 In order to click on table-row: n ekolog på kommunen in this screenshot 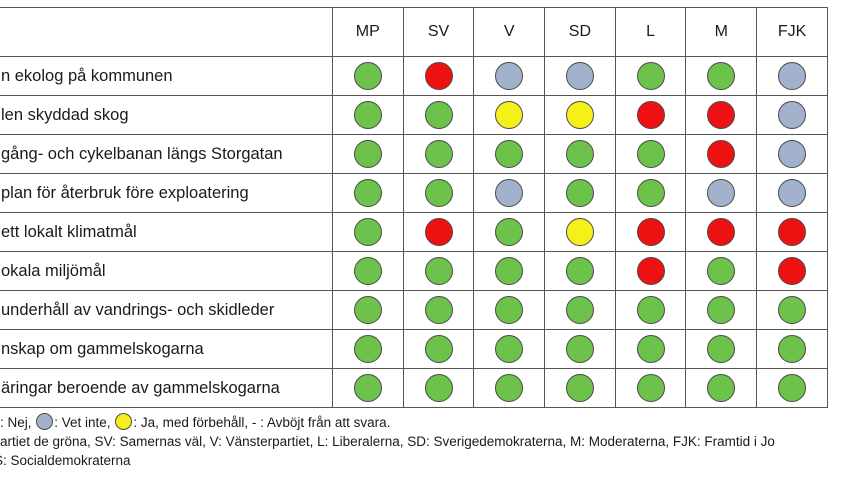, I will do `click(414, 76)`.